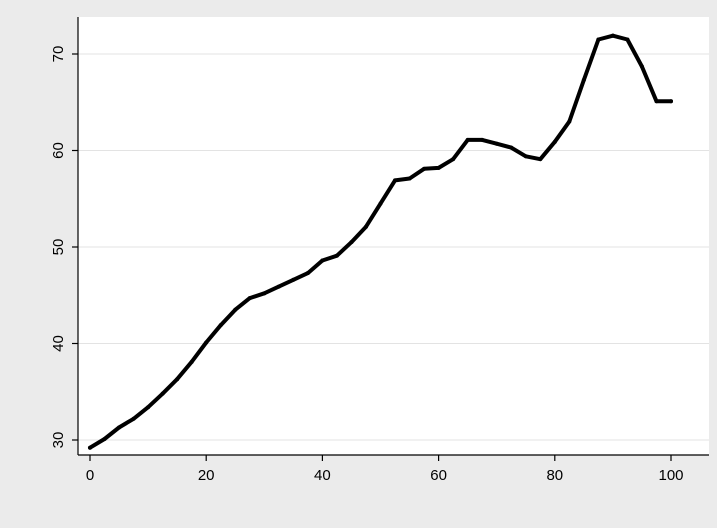 This screenshot has height=528, width=717. I want to click on y-tick-label: 70, so click(58, 54).